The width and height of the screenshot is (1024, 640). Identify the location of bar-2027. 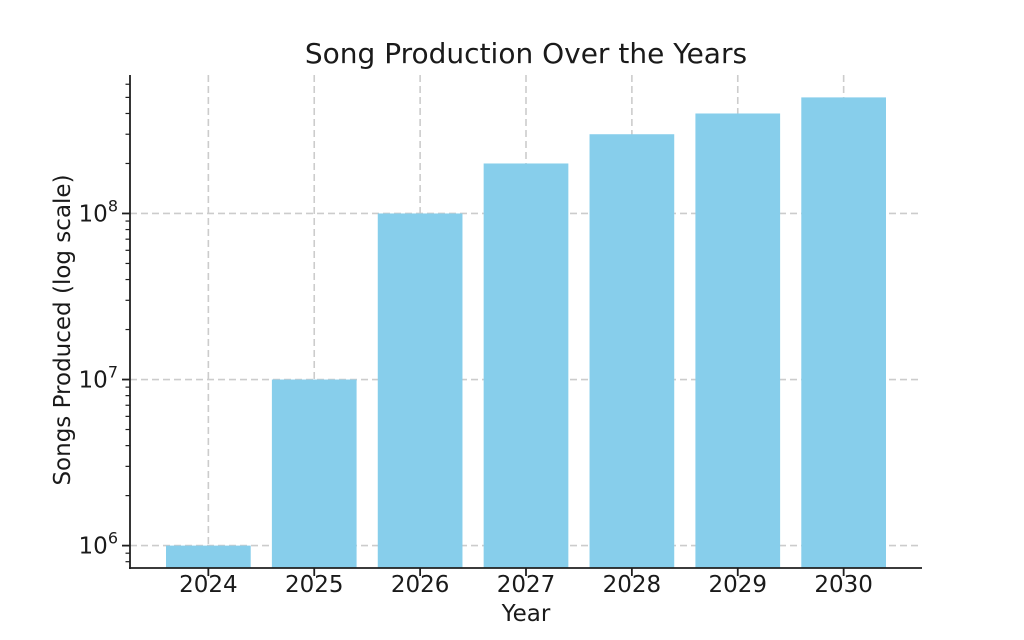
(526, 365).